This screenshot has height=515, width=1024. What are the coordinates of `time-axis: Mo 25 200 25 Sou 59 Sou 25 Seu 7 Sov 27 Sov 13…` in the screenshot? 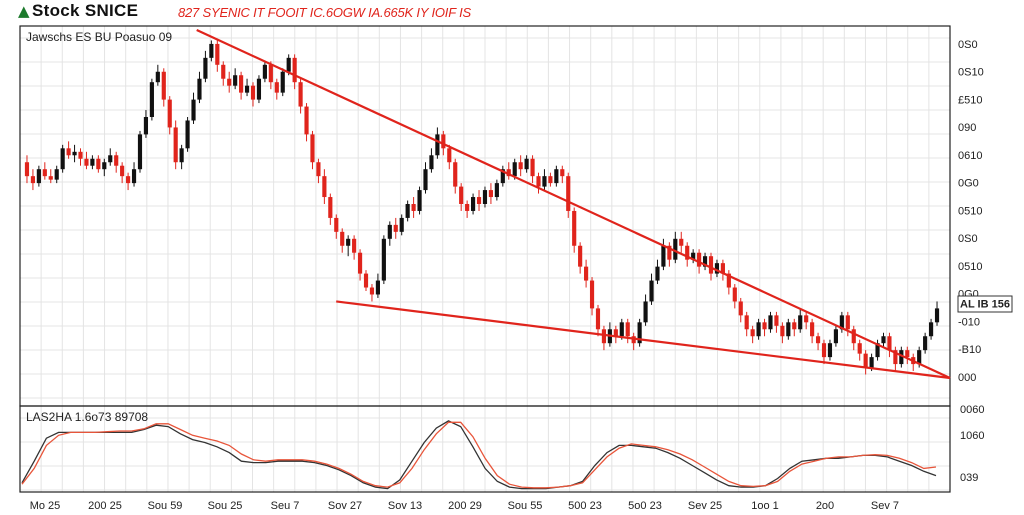 It's located at (464, 506).